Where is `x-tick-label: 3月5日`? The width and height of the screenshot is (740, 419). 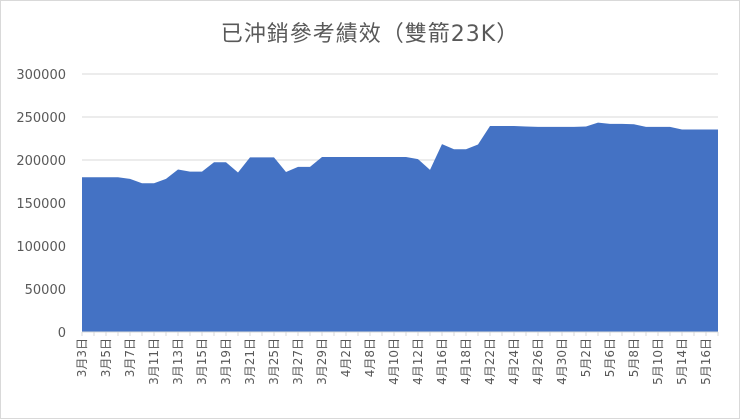
x-tick-label: 3月5日 is located at coordinates (106, 357).